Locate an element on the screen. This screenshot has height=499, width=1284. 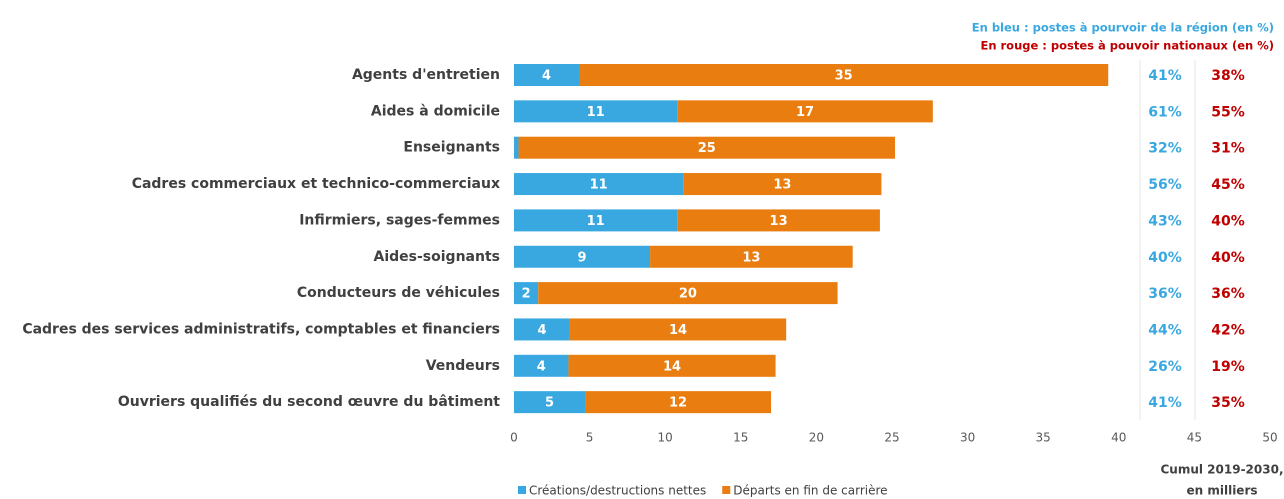
value-label: 17 is located at coordinates (805, 112).